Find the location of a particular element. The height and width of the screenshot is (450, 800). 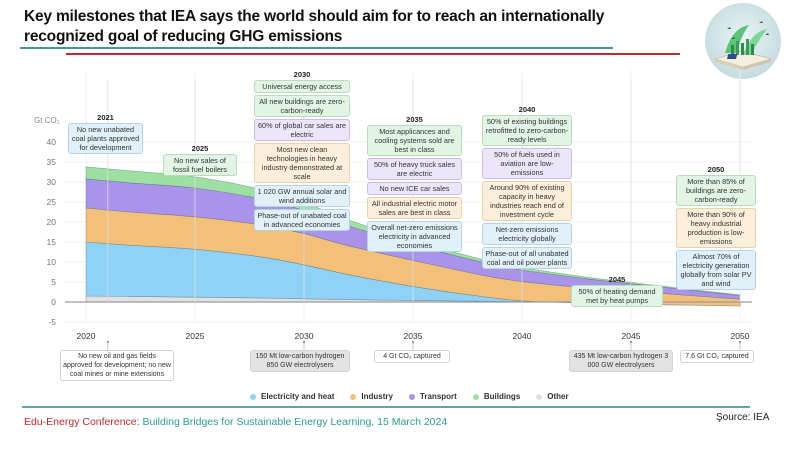

milestone-year: 2030 is located at coordinates (302, 74).